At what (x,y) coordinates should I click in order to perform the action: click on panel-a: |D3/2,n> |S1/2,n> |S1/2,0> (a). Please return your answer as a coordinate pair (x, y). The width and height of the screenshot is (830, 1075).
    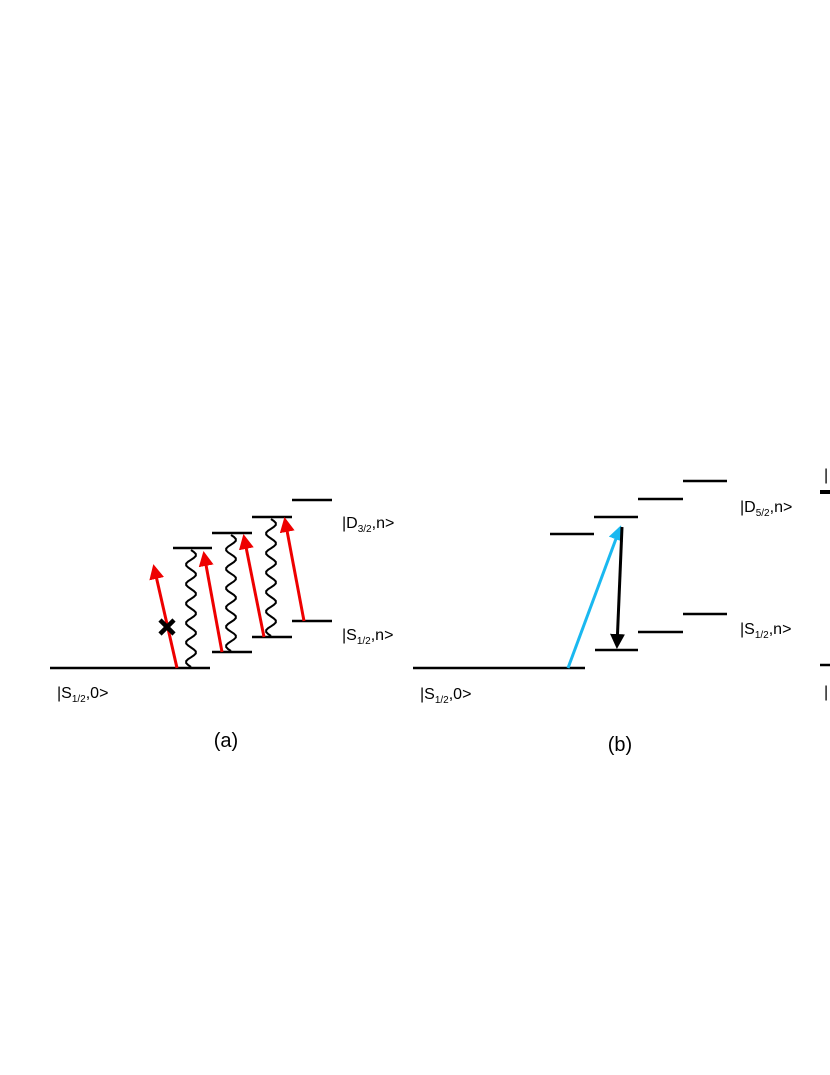
    Looking at the image, I should click on (222, 625).